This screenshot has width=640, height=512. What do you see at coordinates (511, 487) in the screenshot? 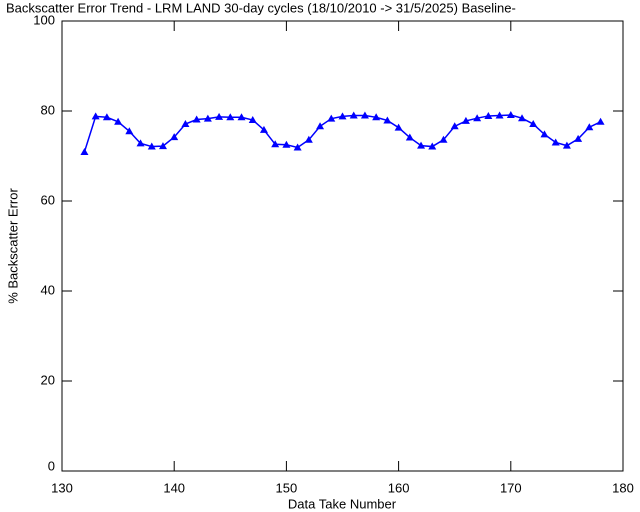
I see `x-tick-label: 170` at bounding box center [511, 487].